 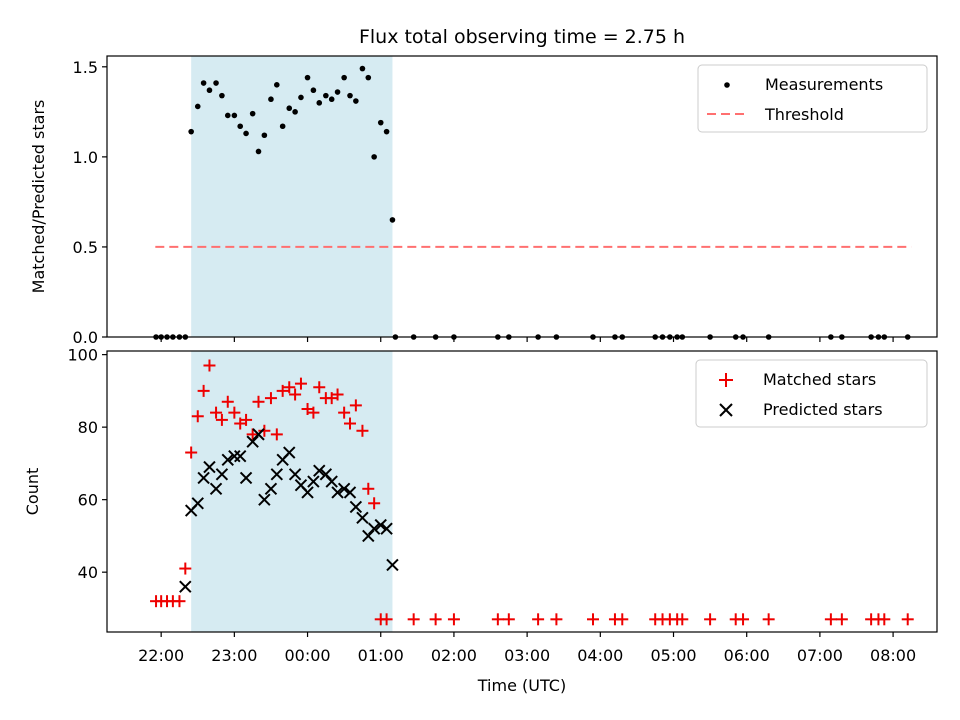 What do you see at coordinates (726, 410) in the screenshot?
I see `predicted-legend-marker` at bounding box center [726, 410].